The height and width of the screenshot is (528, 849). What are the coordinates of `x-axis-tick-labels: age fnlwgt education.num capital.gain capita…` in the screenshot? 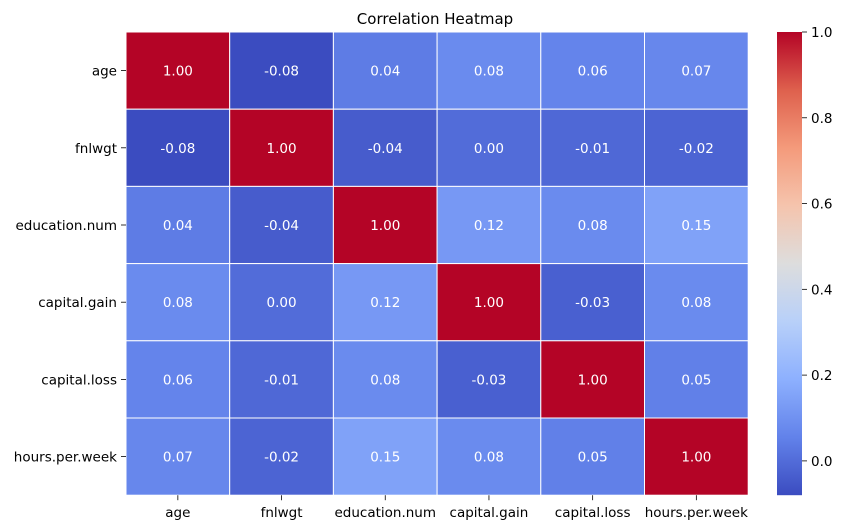 It's located at (456, 508).